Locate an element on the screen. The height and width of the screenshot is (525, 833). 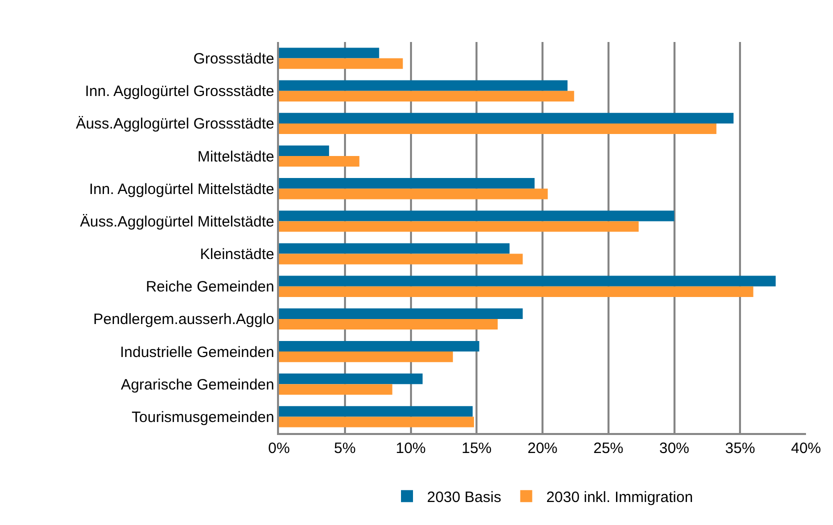
y-tick-label: Mittelstädte is located at coordinates (236, 157).